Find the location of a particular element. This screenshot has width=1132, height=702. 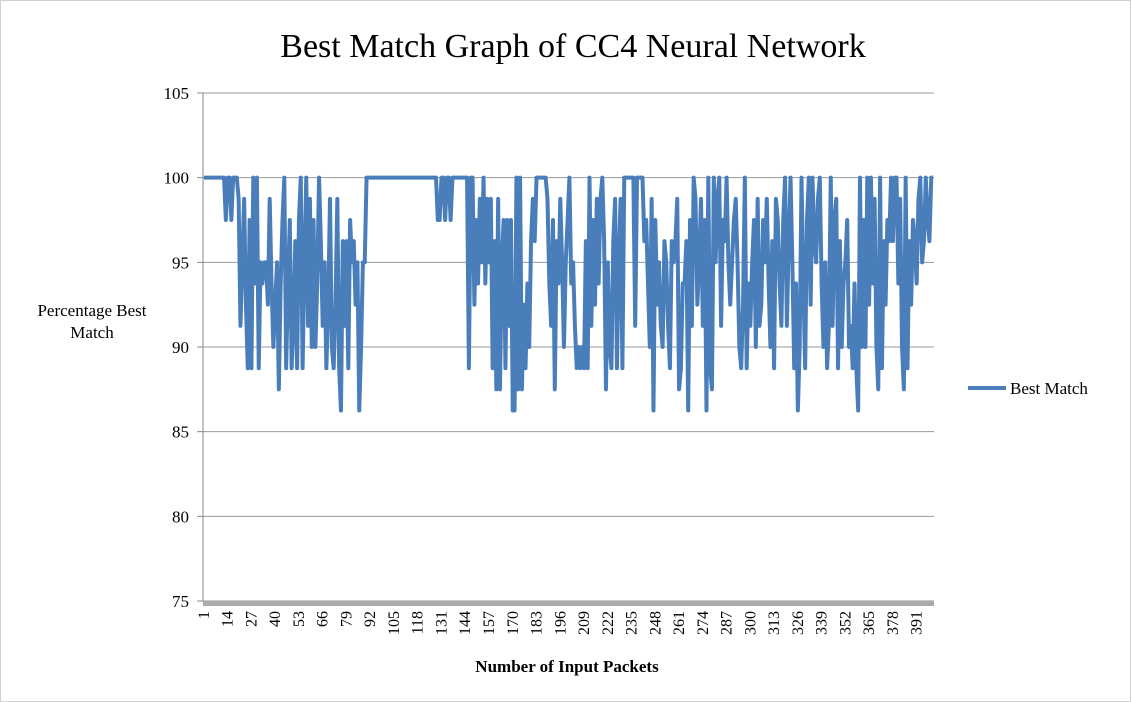

y-tick-label: 85 is located at coordinates (180, 432).